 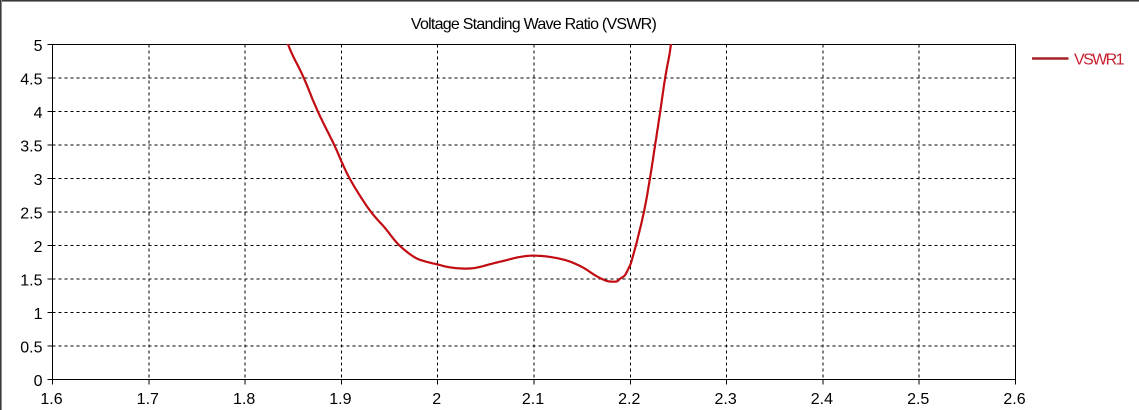 What do you see at coordinates (340, 399) in the screenshot?
I see `svg-text: 1.9` at bounding box center [340, 399].